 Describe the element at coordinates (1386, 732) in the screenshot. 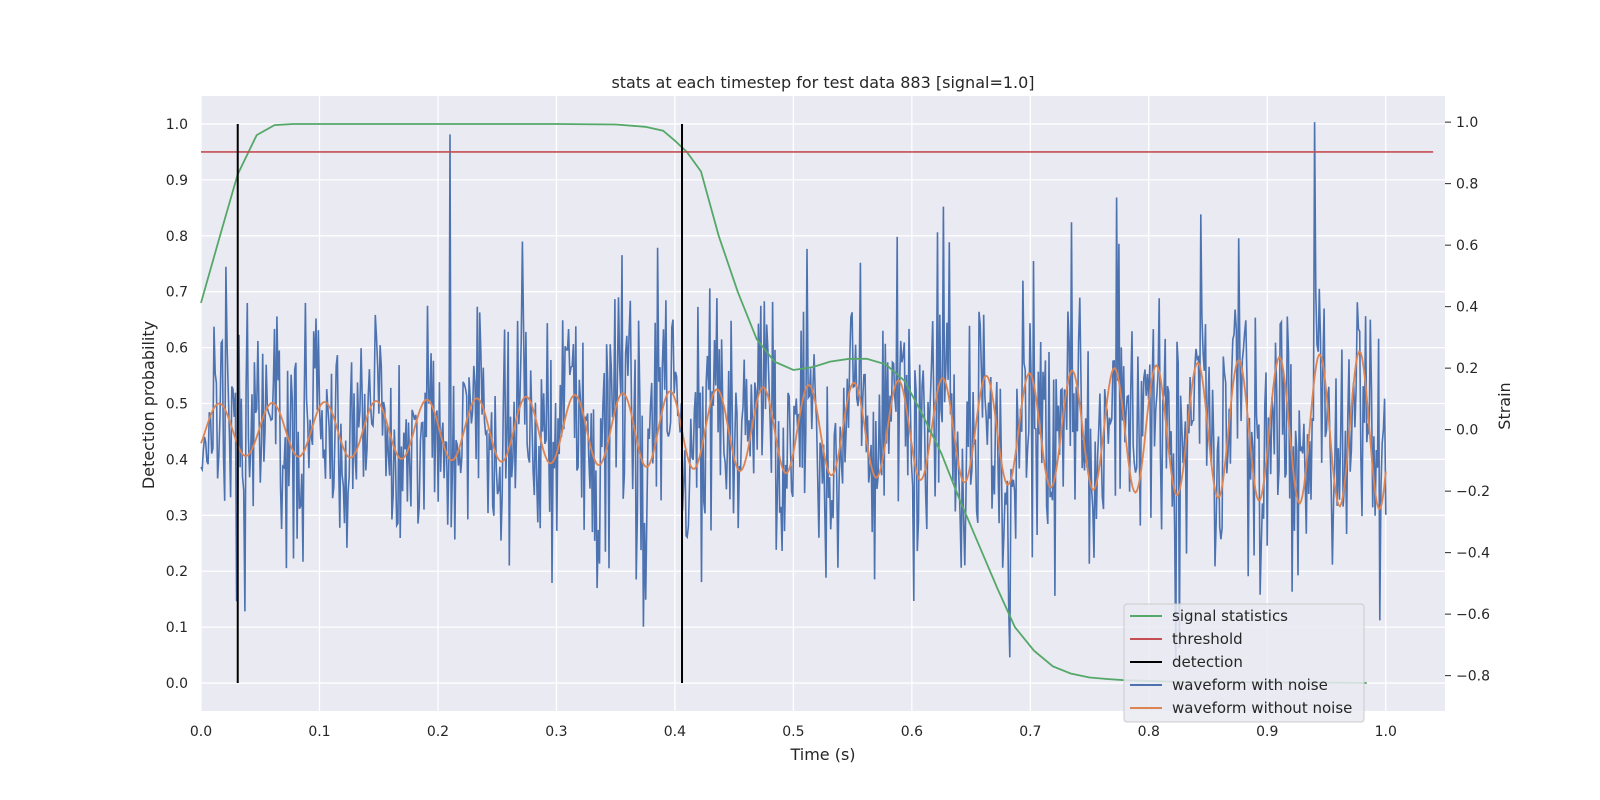

I see `x-tick-label: 1.0` at that location.